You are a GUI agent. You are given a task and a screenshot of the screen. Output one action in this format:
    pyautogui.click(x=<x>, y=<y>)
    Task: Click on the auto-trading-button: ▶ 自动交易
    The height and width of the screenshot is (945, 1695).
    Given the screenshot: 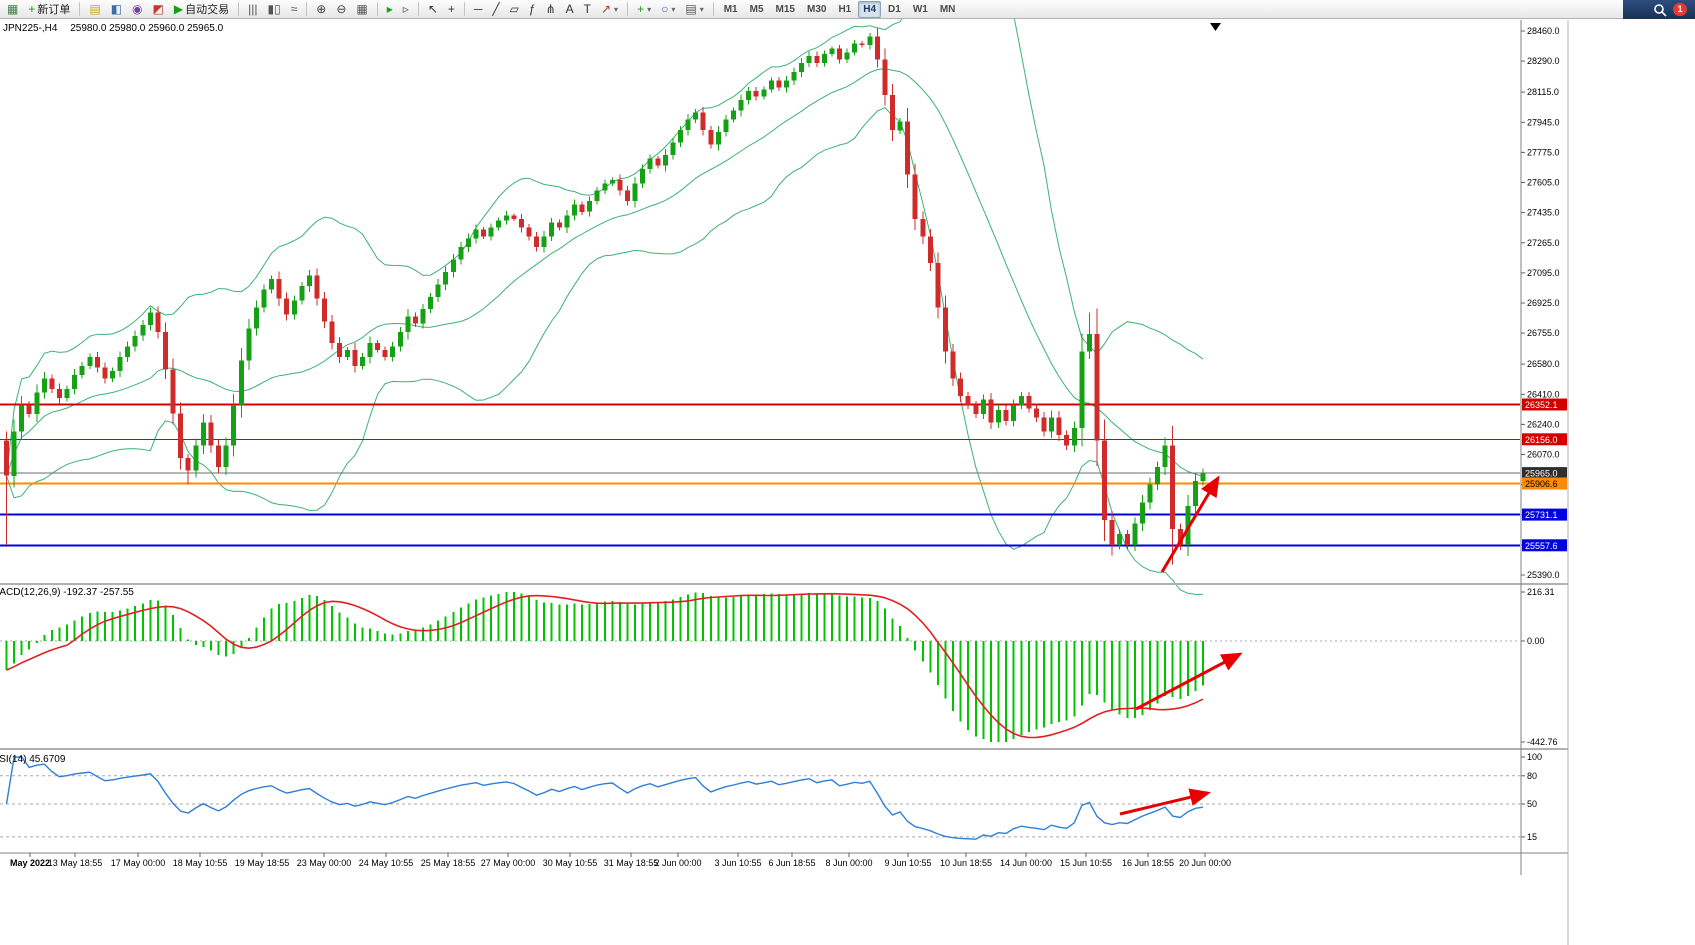 What is the action you would take?
    pyautogui.click(x=201, y=9)
    